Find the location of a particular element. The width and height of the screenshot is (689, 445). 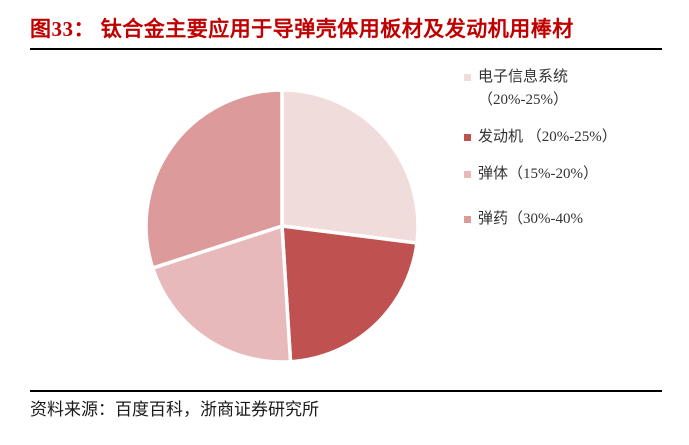

legend-item-fadongji: 发动机 （20%-25%） is located at coordinates (571, 137).